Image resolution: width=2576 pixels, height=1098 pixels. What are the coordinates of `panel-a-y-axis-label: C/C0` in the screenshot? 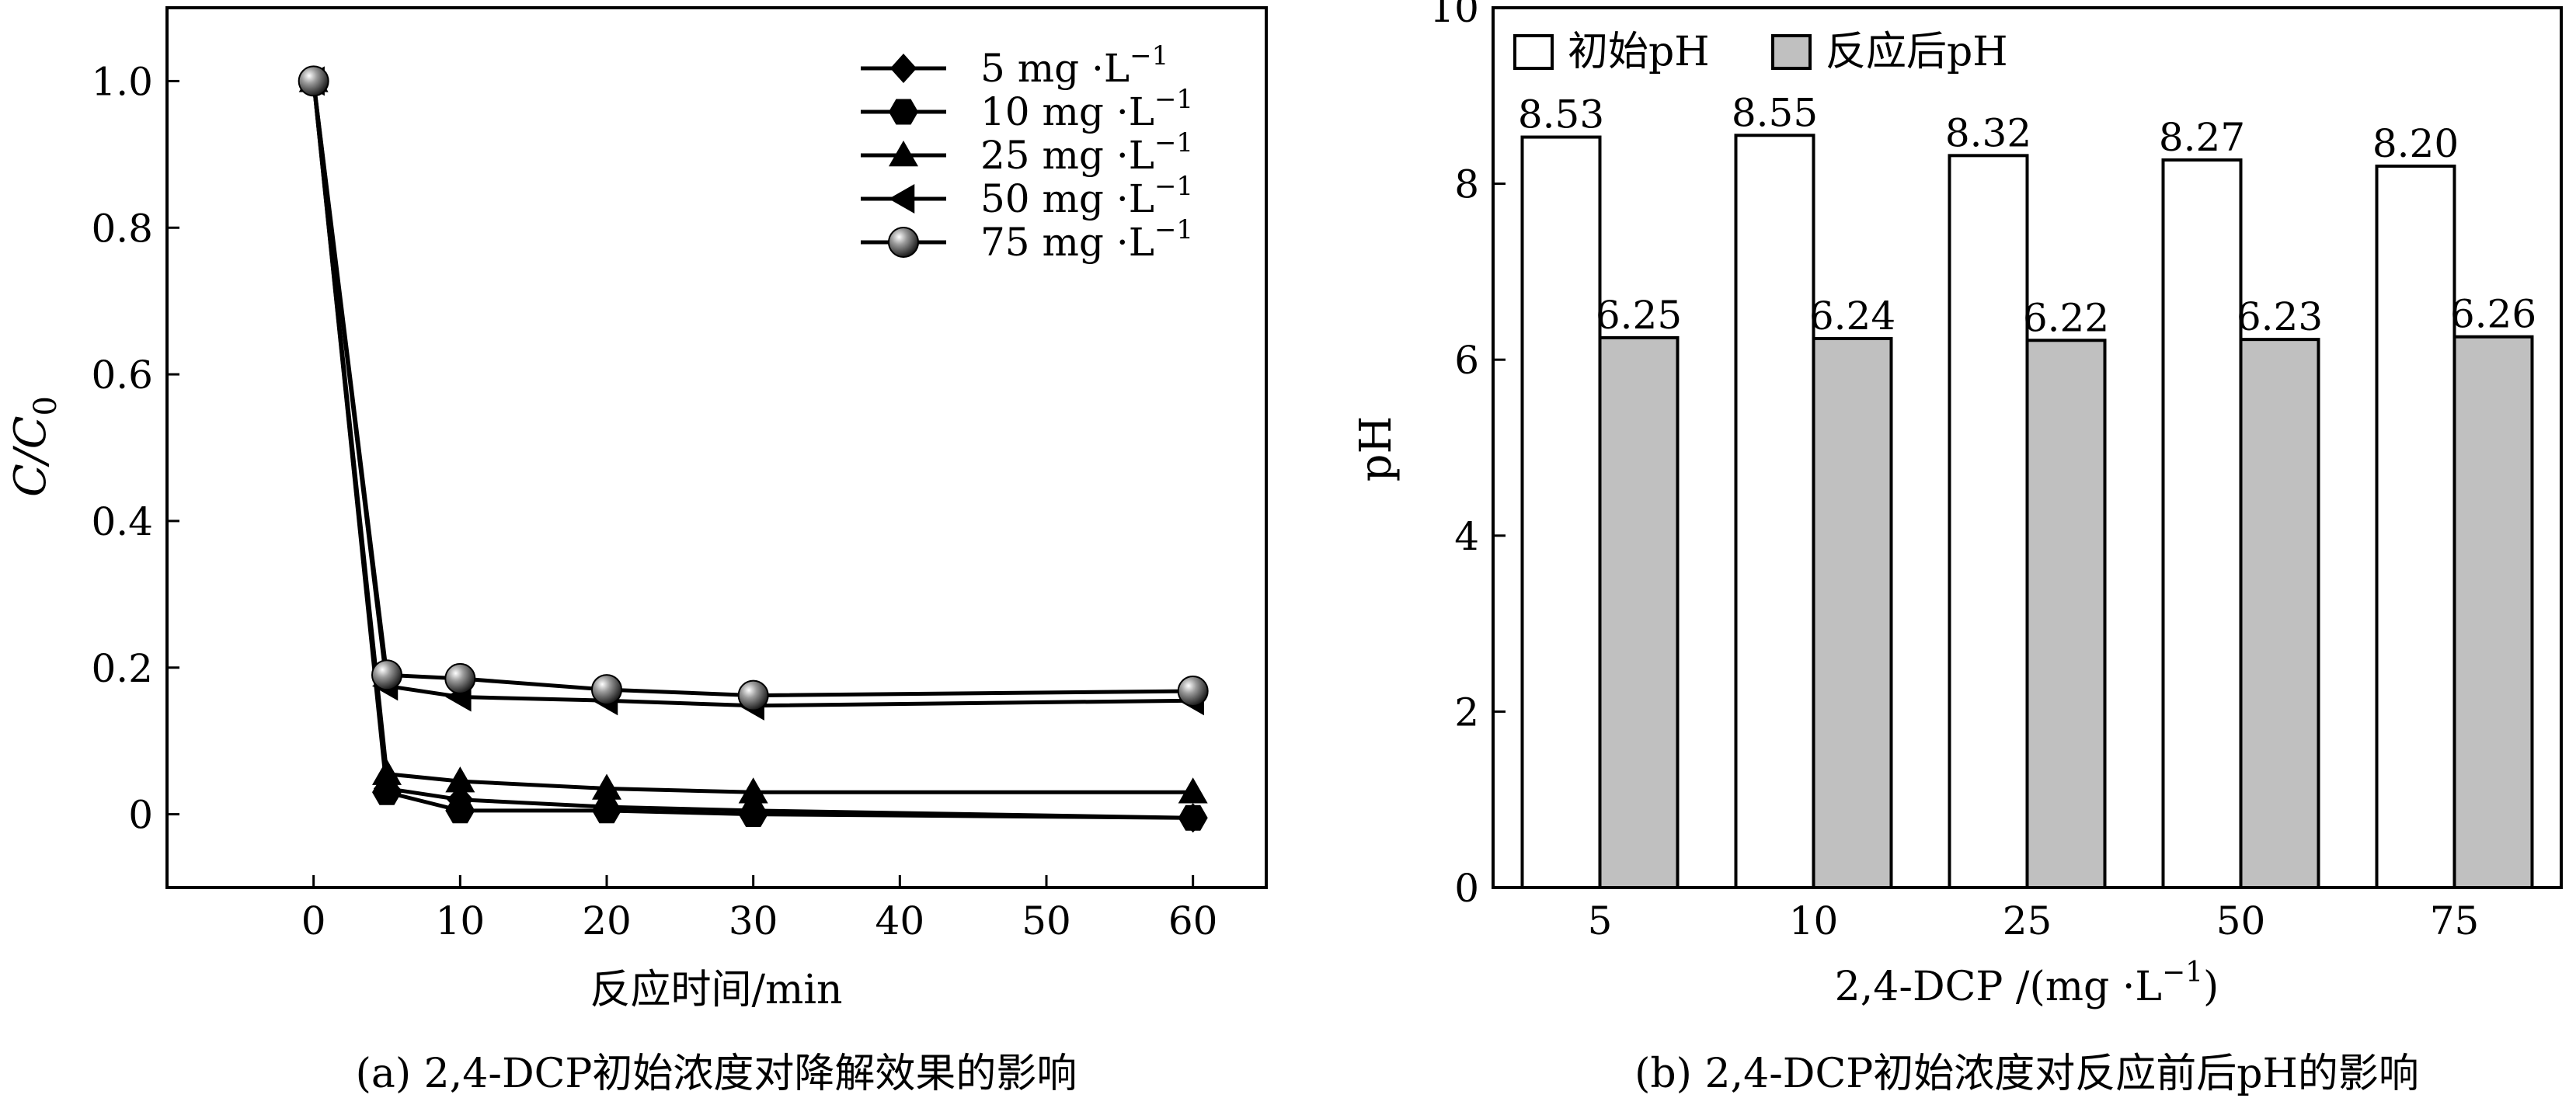 It's located at (34, 446).